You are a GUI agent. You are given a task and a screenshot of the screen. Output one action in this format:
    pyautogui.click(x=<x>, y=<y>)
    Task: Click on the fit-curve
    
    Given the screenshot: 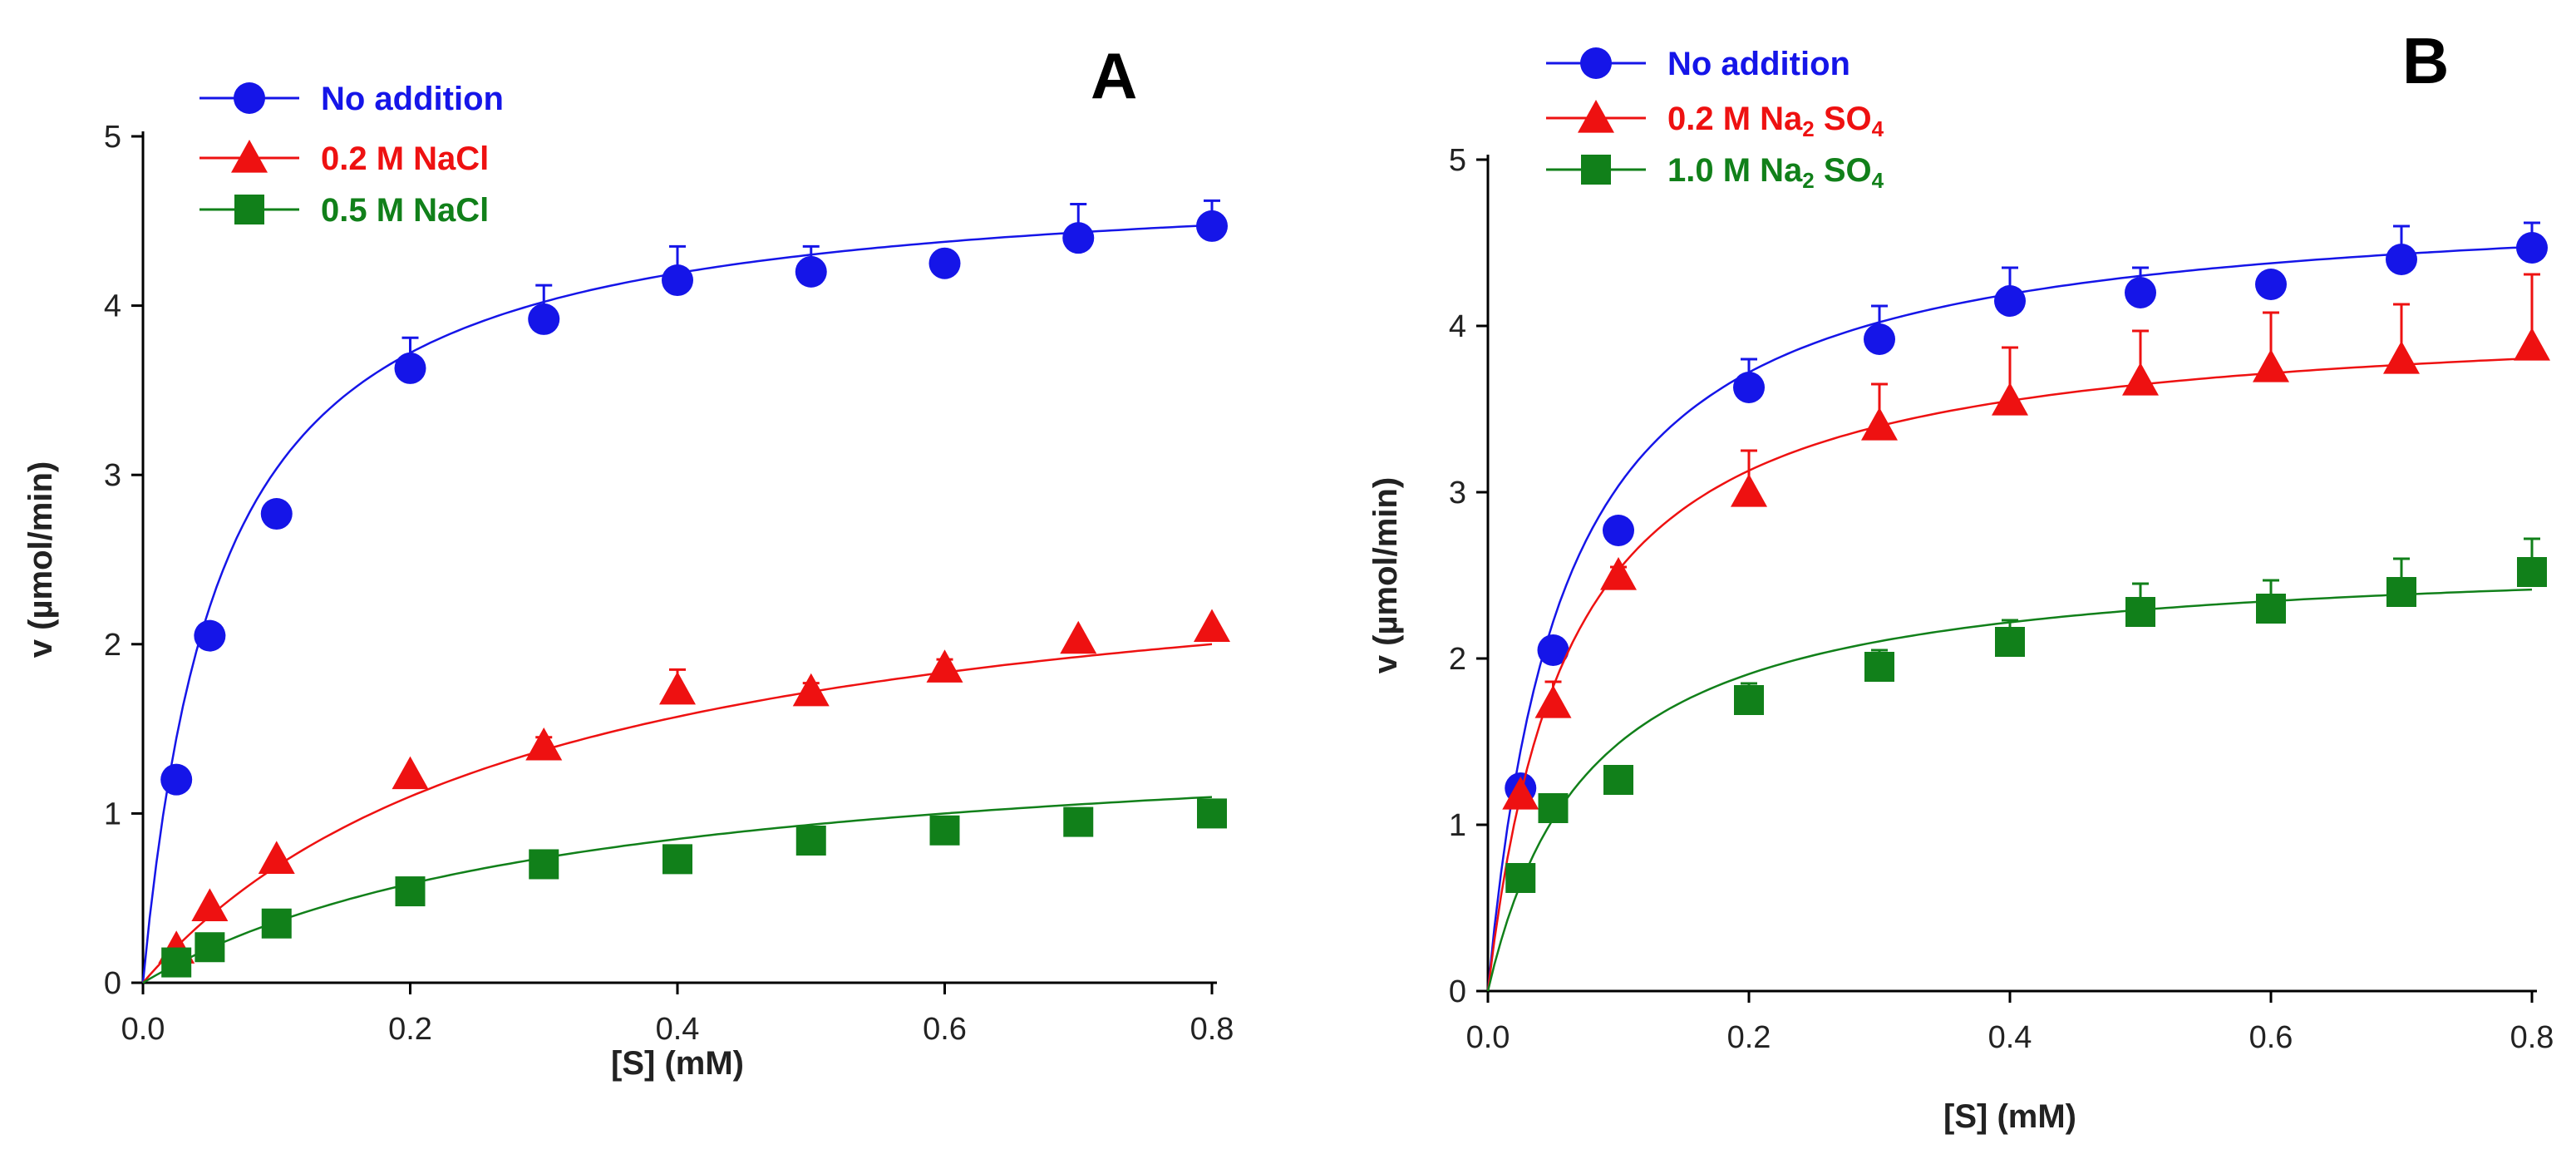 What is the action you would take?
    pyautogui.click(x=677, y=890)
    